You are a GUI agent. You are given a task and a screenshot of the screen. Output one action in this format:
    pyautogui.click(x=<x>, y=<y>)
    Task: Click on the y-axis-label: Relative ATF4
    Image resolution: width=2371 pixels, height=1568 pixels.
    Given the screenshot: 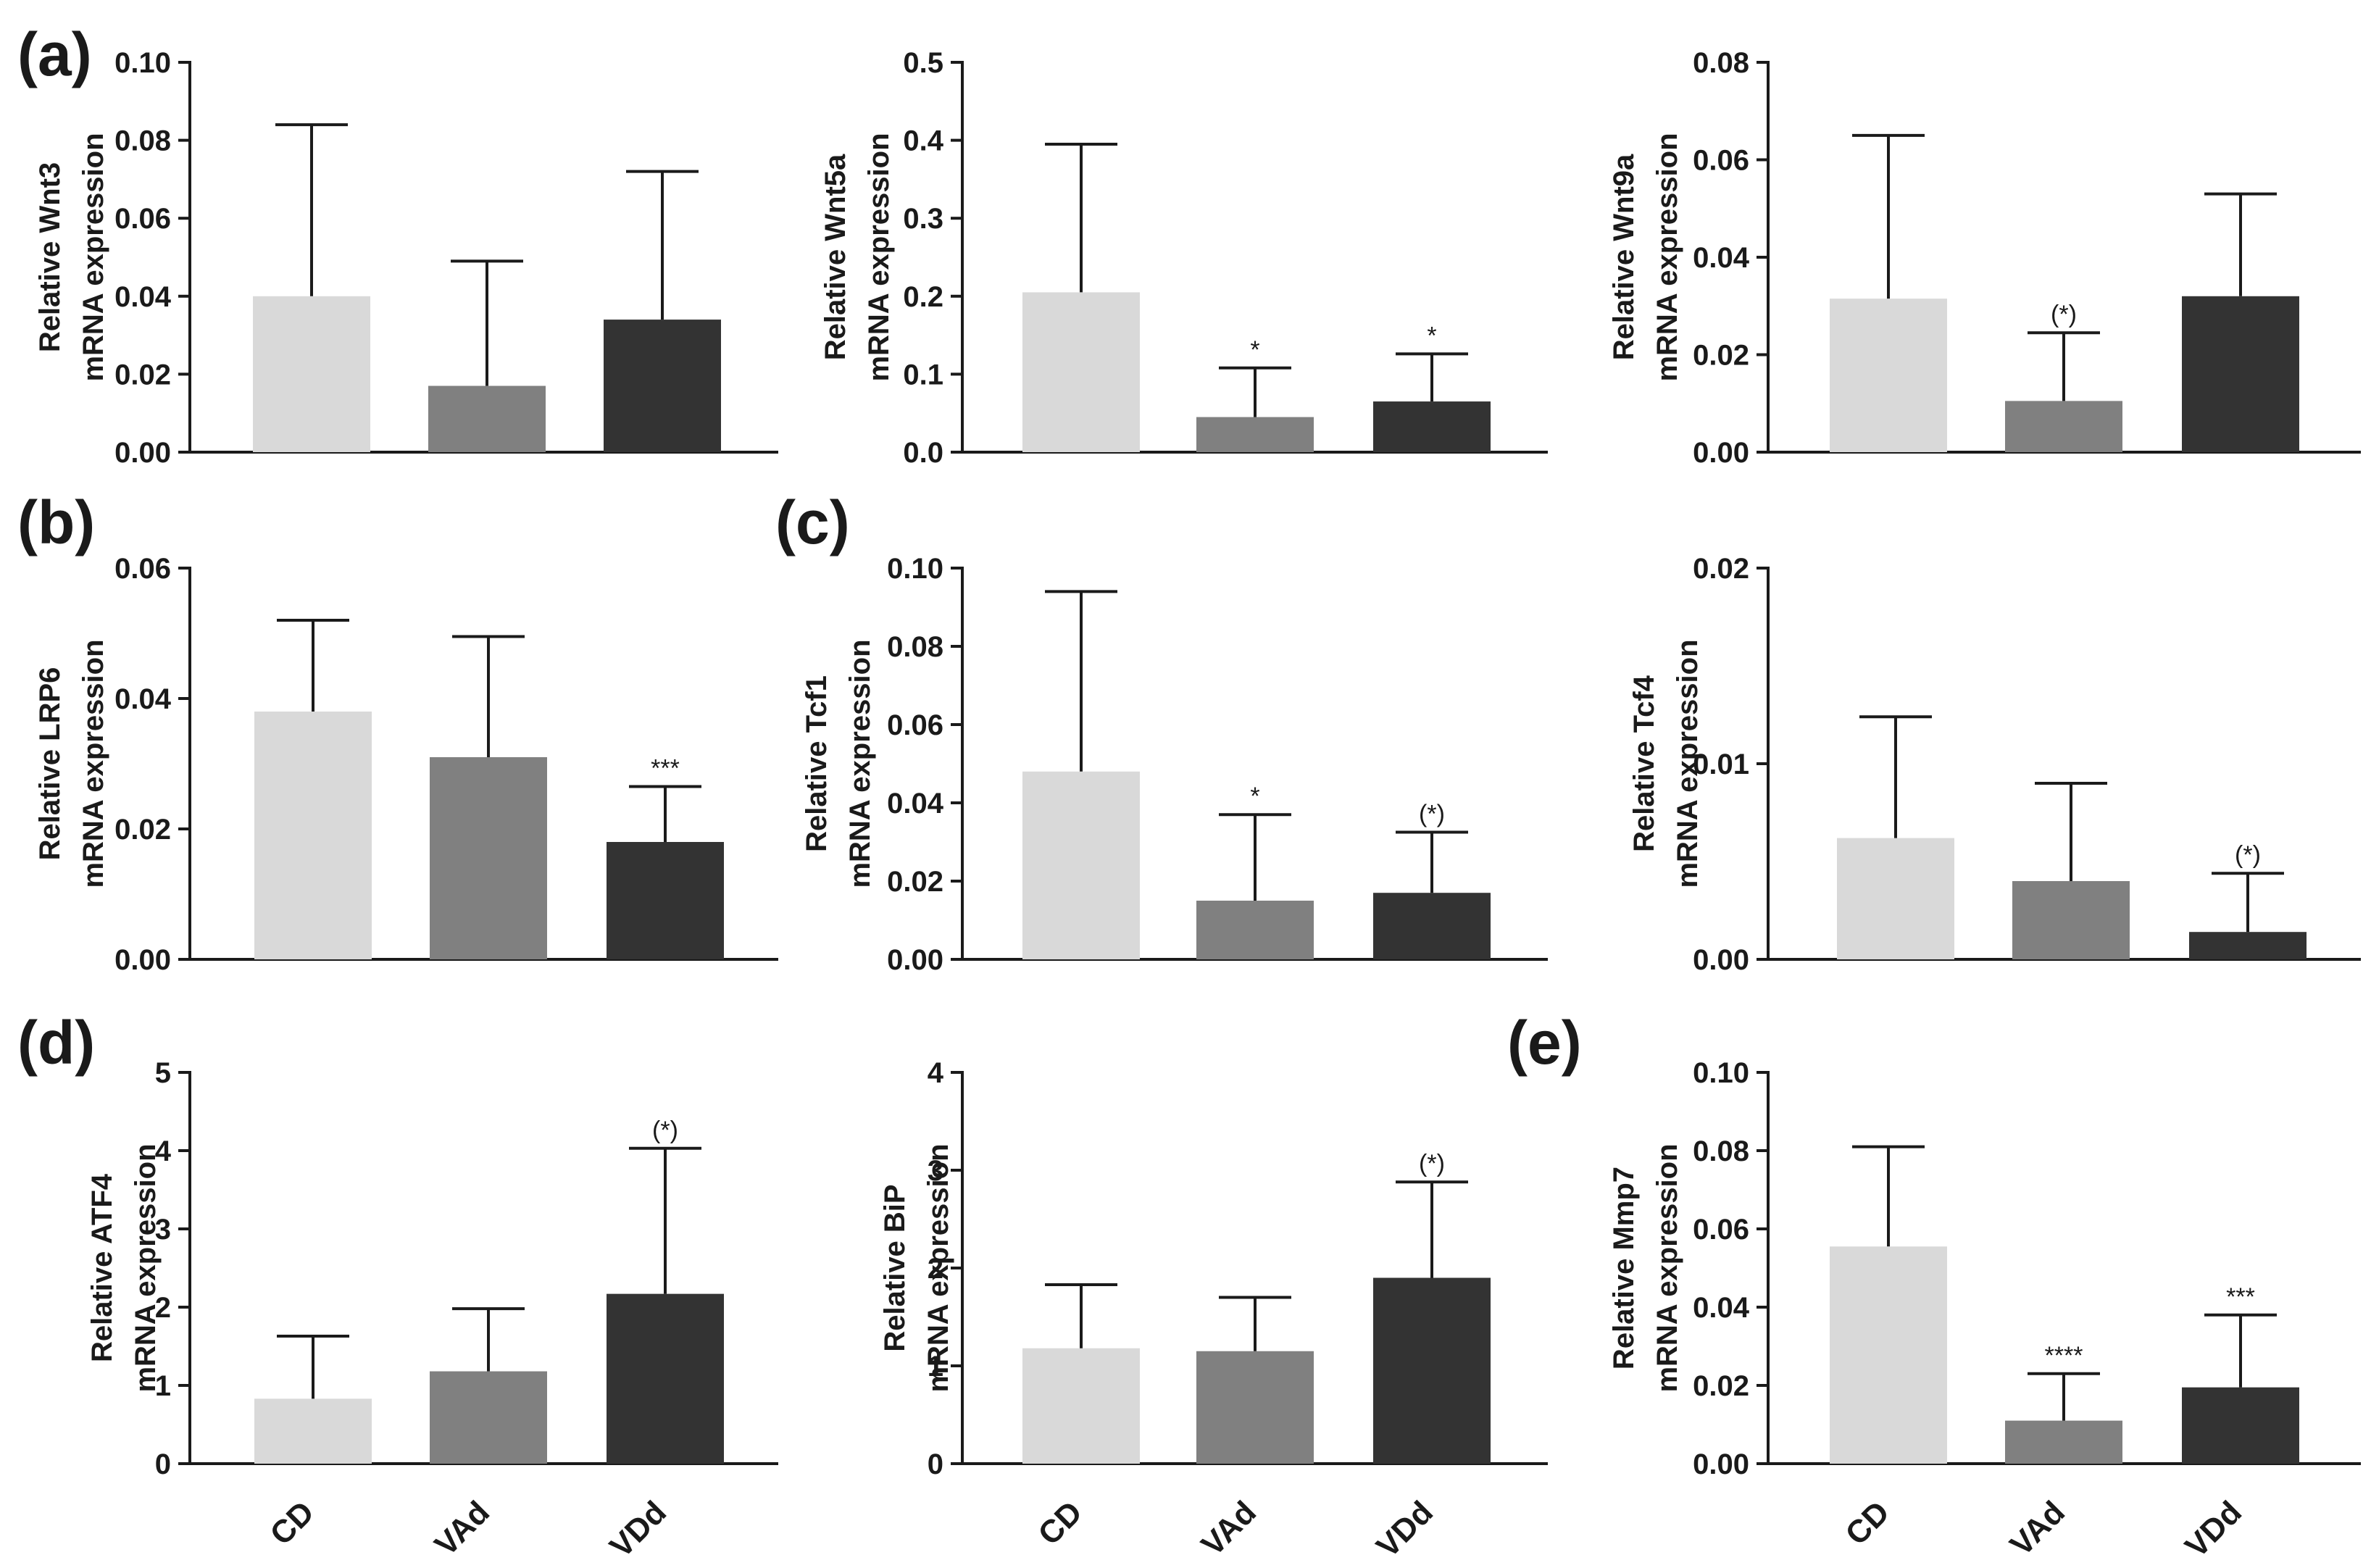 What is the action you would take?
    pyautogui.click(x=102, y=1267)
    